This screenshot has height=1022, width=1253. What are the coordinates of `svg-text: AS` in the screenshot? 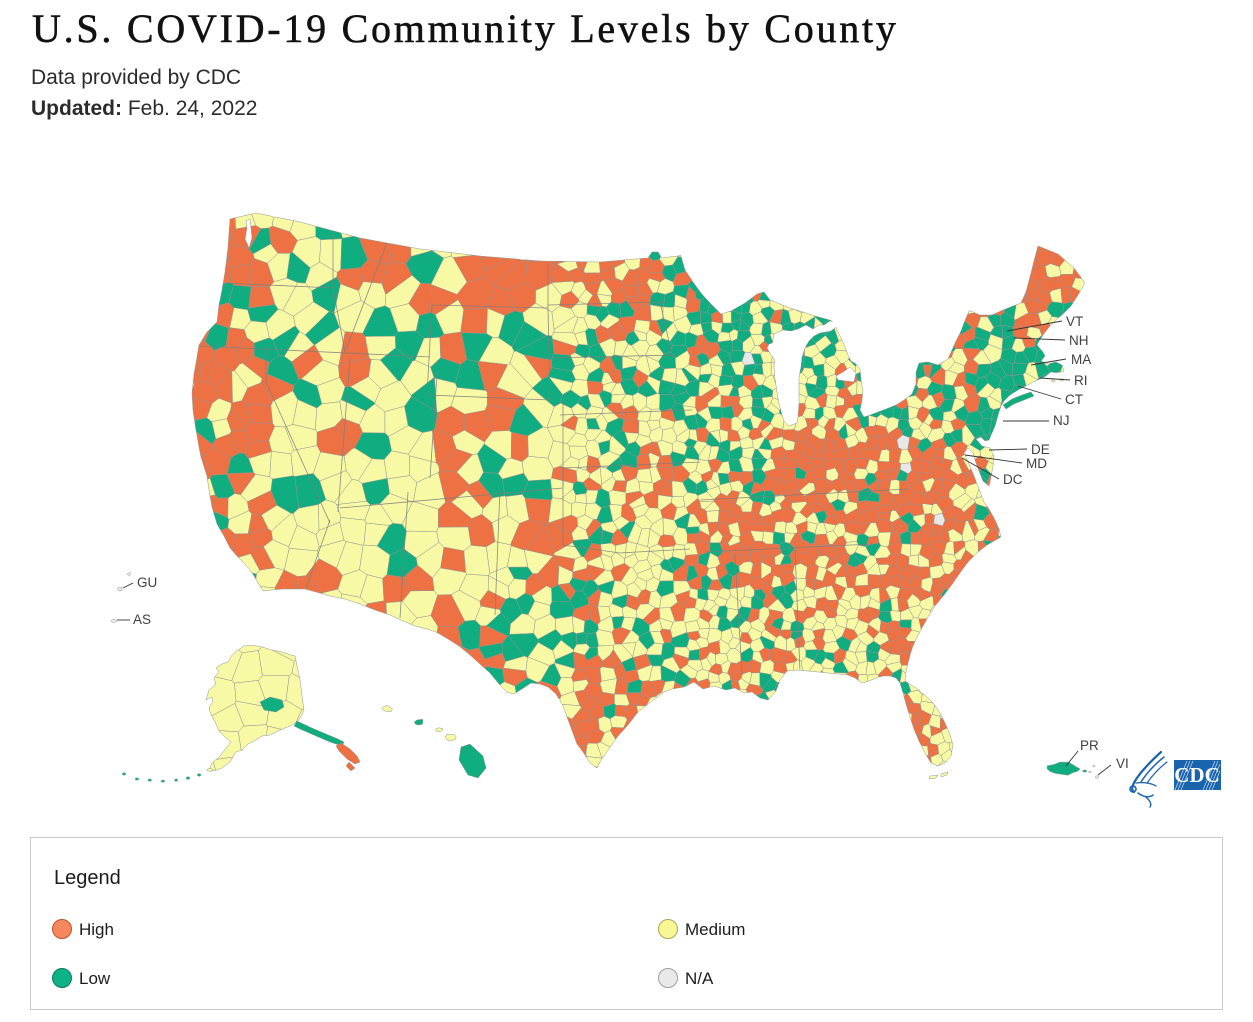 It's located at (142, 619).